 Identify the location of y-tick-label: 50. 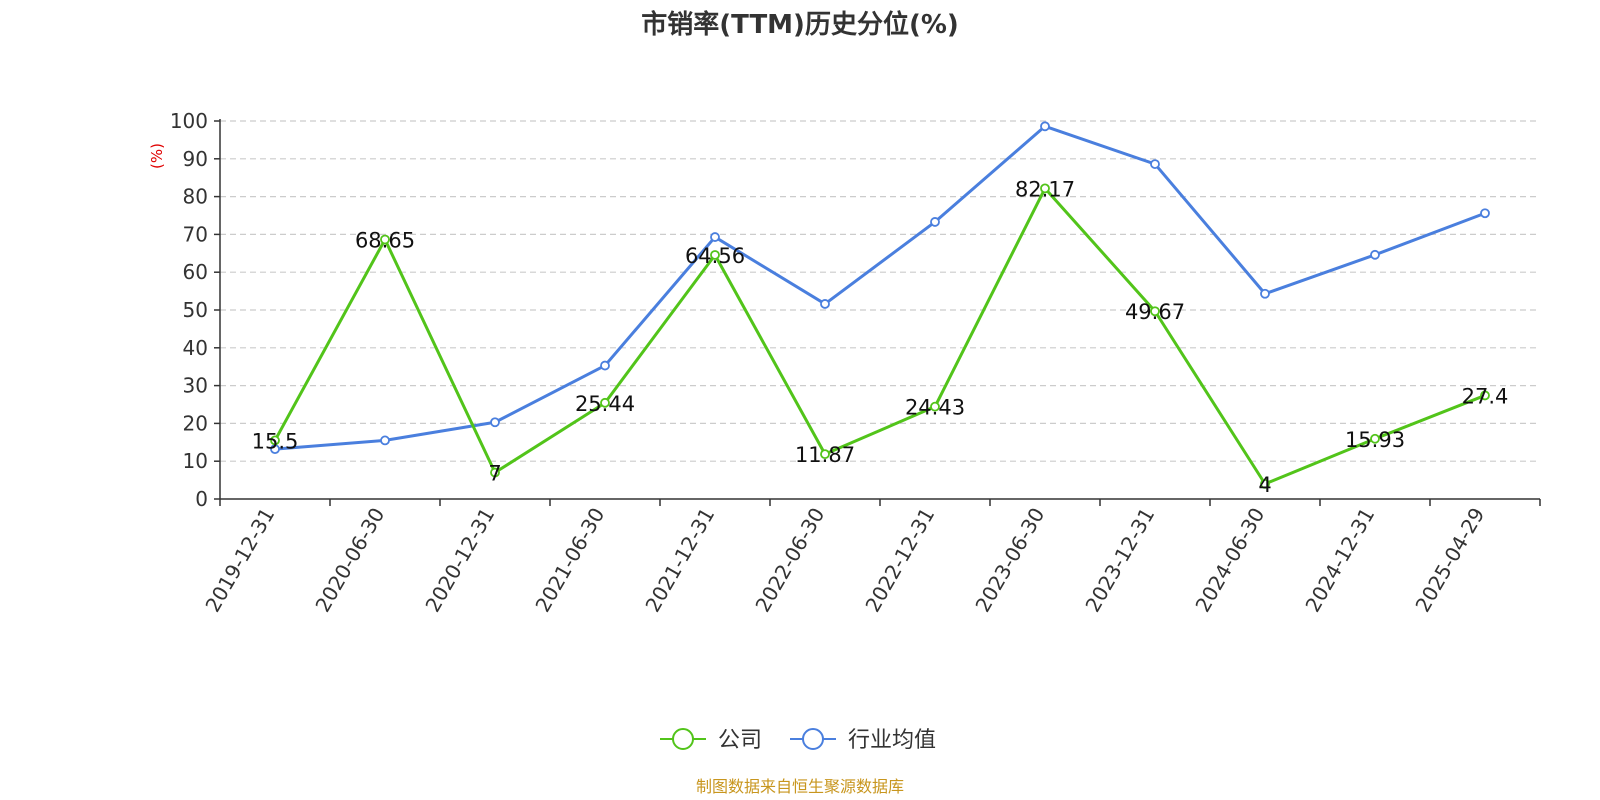
(195, 310).